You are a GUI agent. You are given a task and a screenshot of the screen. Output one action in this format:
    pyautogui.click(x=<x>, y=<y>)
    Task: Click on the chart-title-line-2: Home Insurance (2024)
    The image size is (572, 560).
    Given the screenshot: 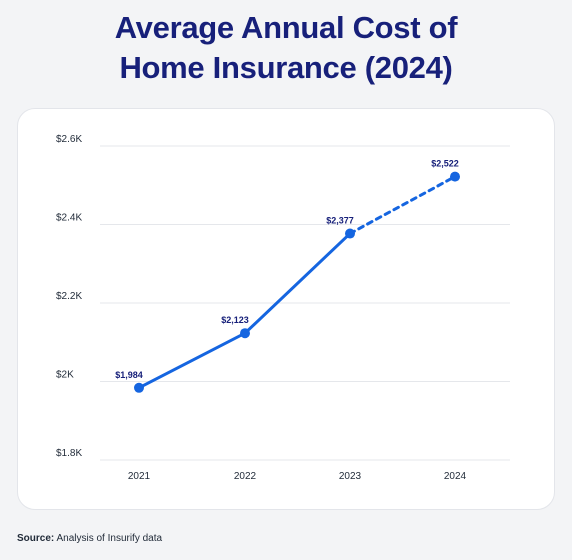 What is the action you would take?
    pyautogui.click(x=286, y=67)
    